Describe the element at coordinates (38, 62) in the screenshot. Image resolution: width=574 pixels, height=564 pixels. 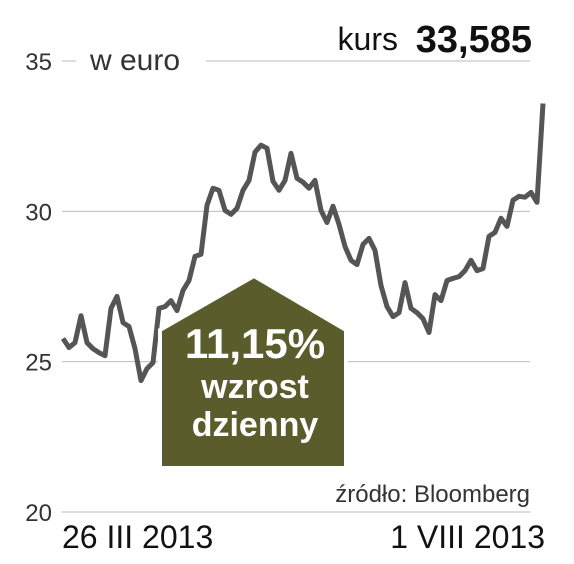
I see `y-tick-label: 35` at that location.